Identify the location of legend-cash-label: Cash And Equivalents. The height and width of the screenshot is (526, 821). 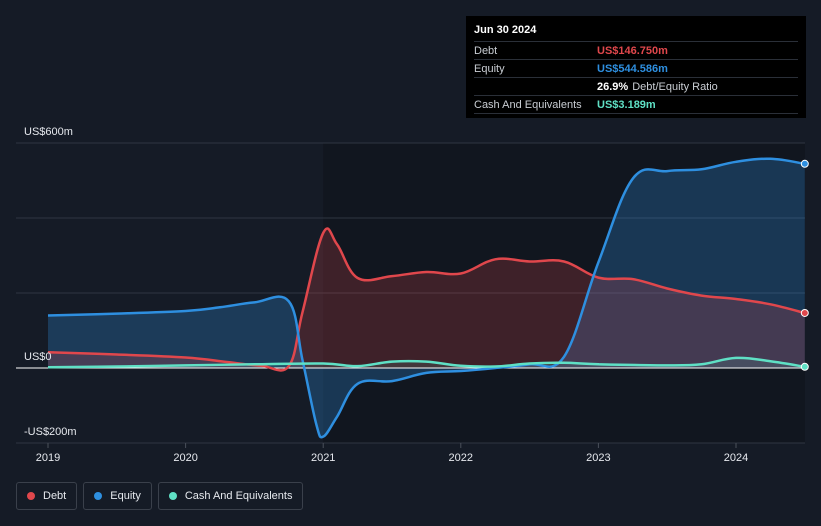
(238, 496).